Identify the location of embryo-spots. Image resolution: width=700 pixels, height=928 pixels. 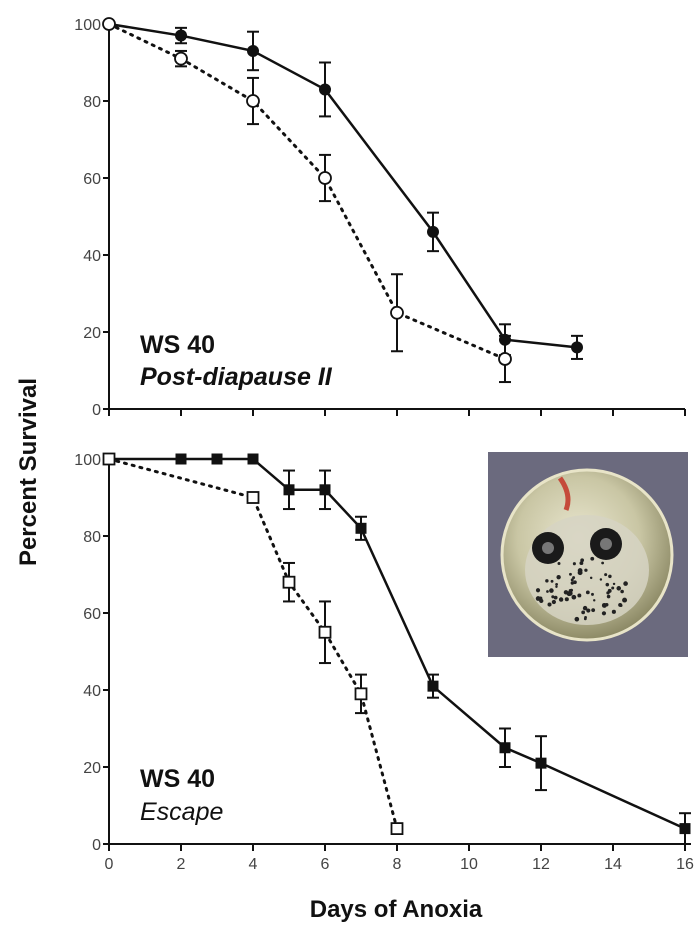
(581, 589).